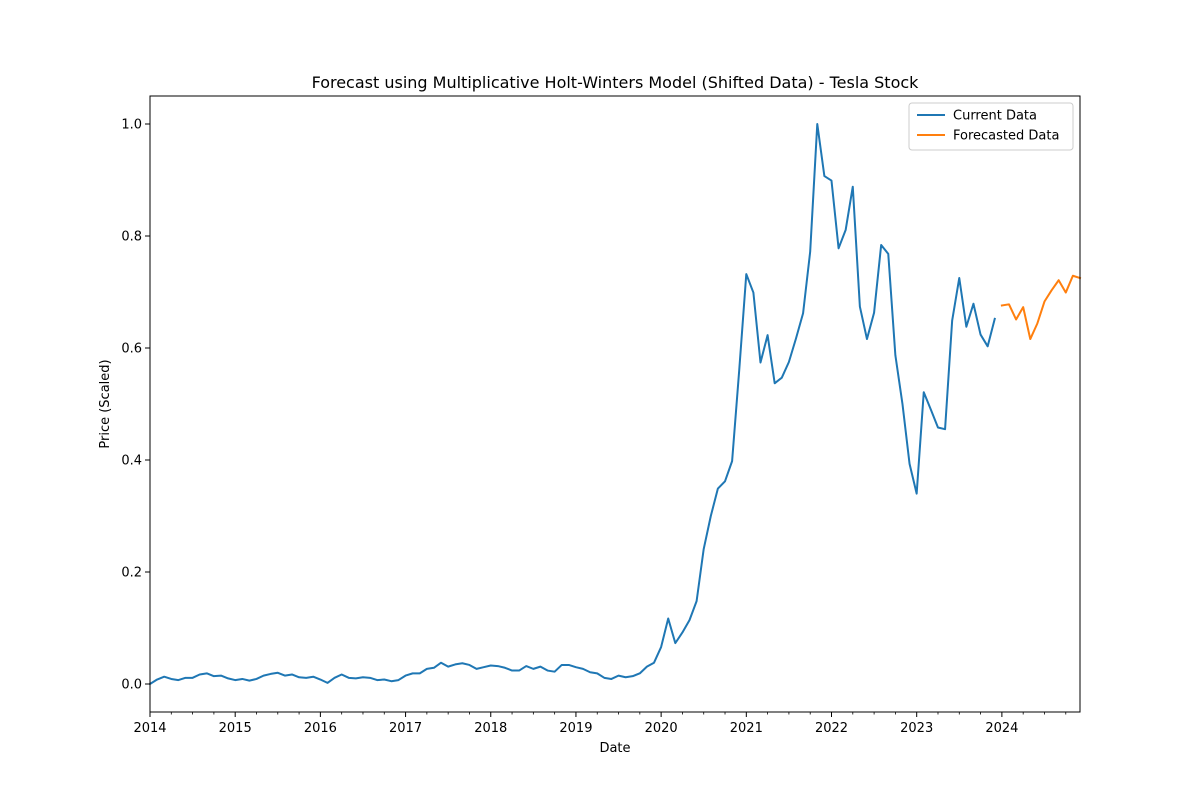 This screenshot has width=1200, height=804. I want to click on y-tick-label: 0.0, so click(131, 685).